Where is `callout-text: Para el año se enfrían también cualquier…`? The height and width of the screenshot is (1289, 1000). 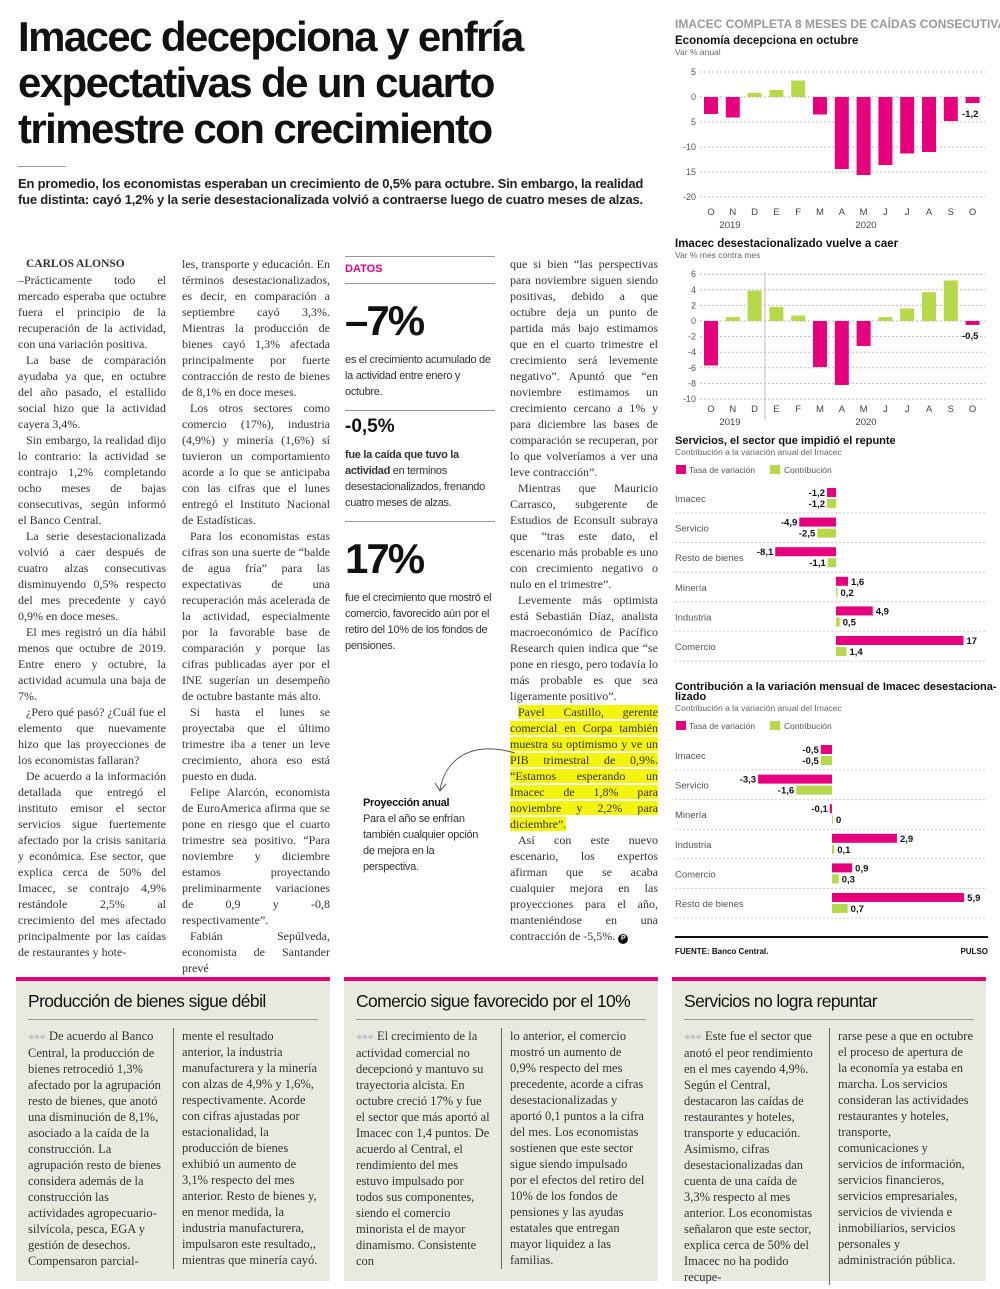
callout-text: Para el año se enfrían también cualquier… is located at coordinates (421, 843).